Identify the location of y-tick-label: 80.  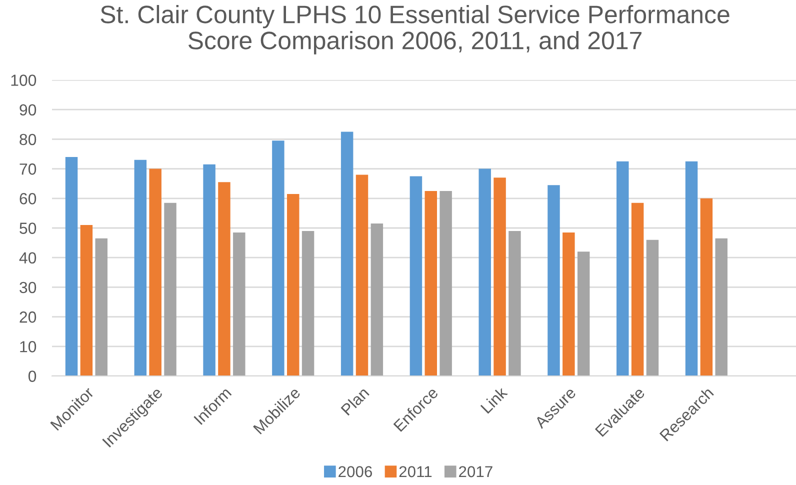
(28, 140).